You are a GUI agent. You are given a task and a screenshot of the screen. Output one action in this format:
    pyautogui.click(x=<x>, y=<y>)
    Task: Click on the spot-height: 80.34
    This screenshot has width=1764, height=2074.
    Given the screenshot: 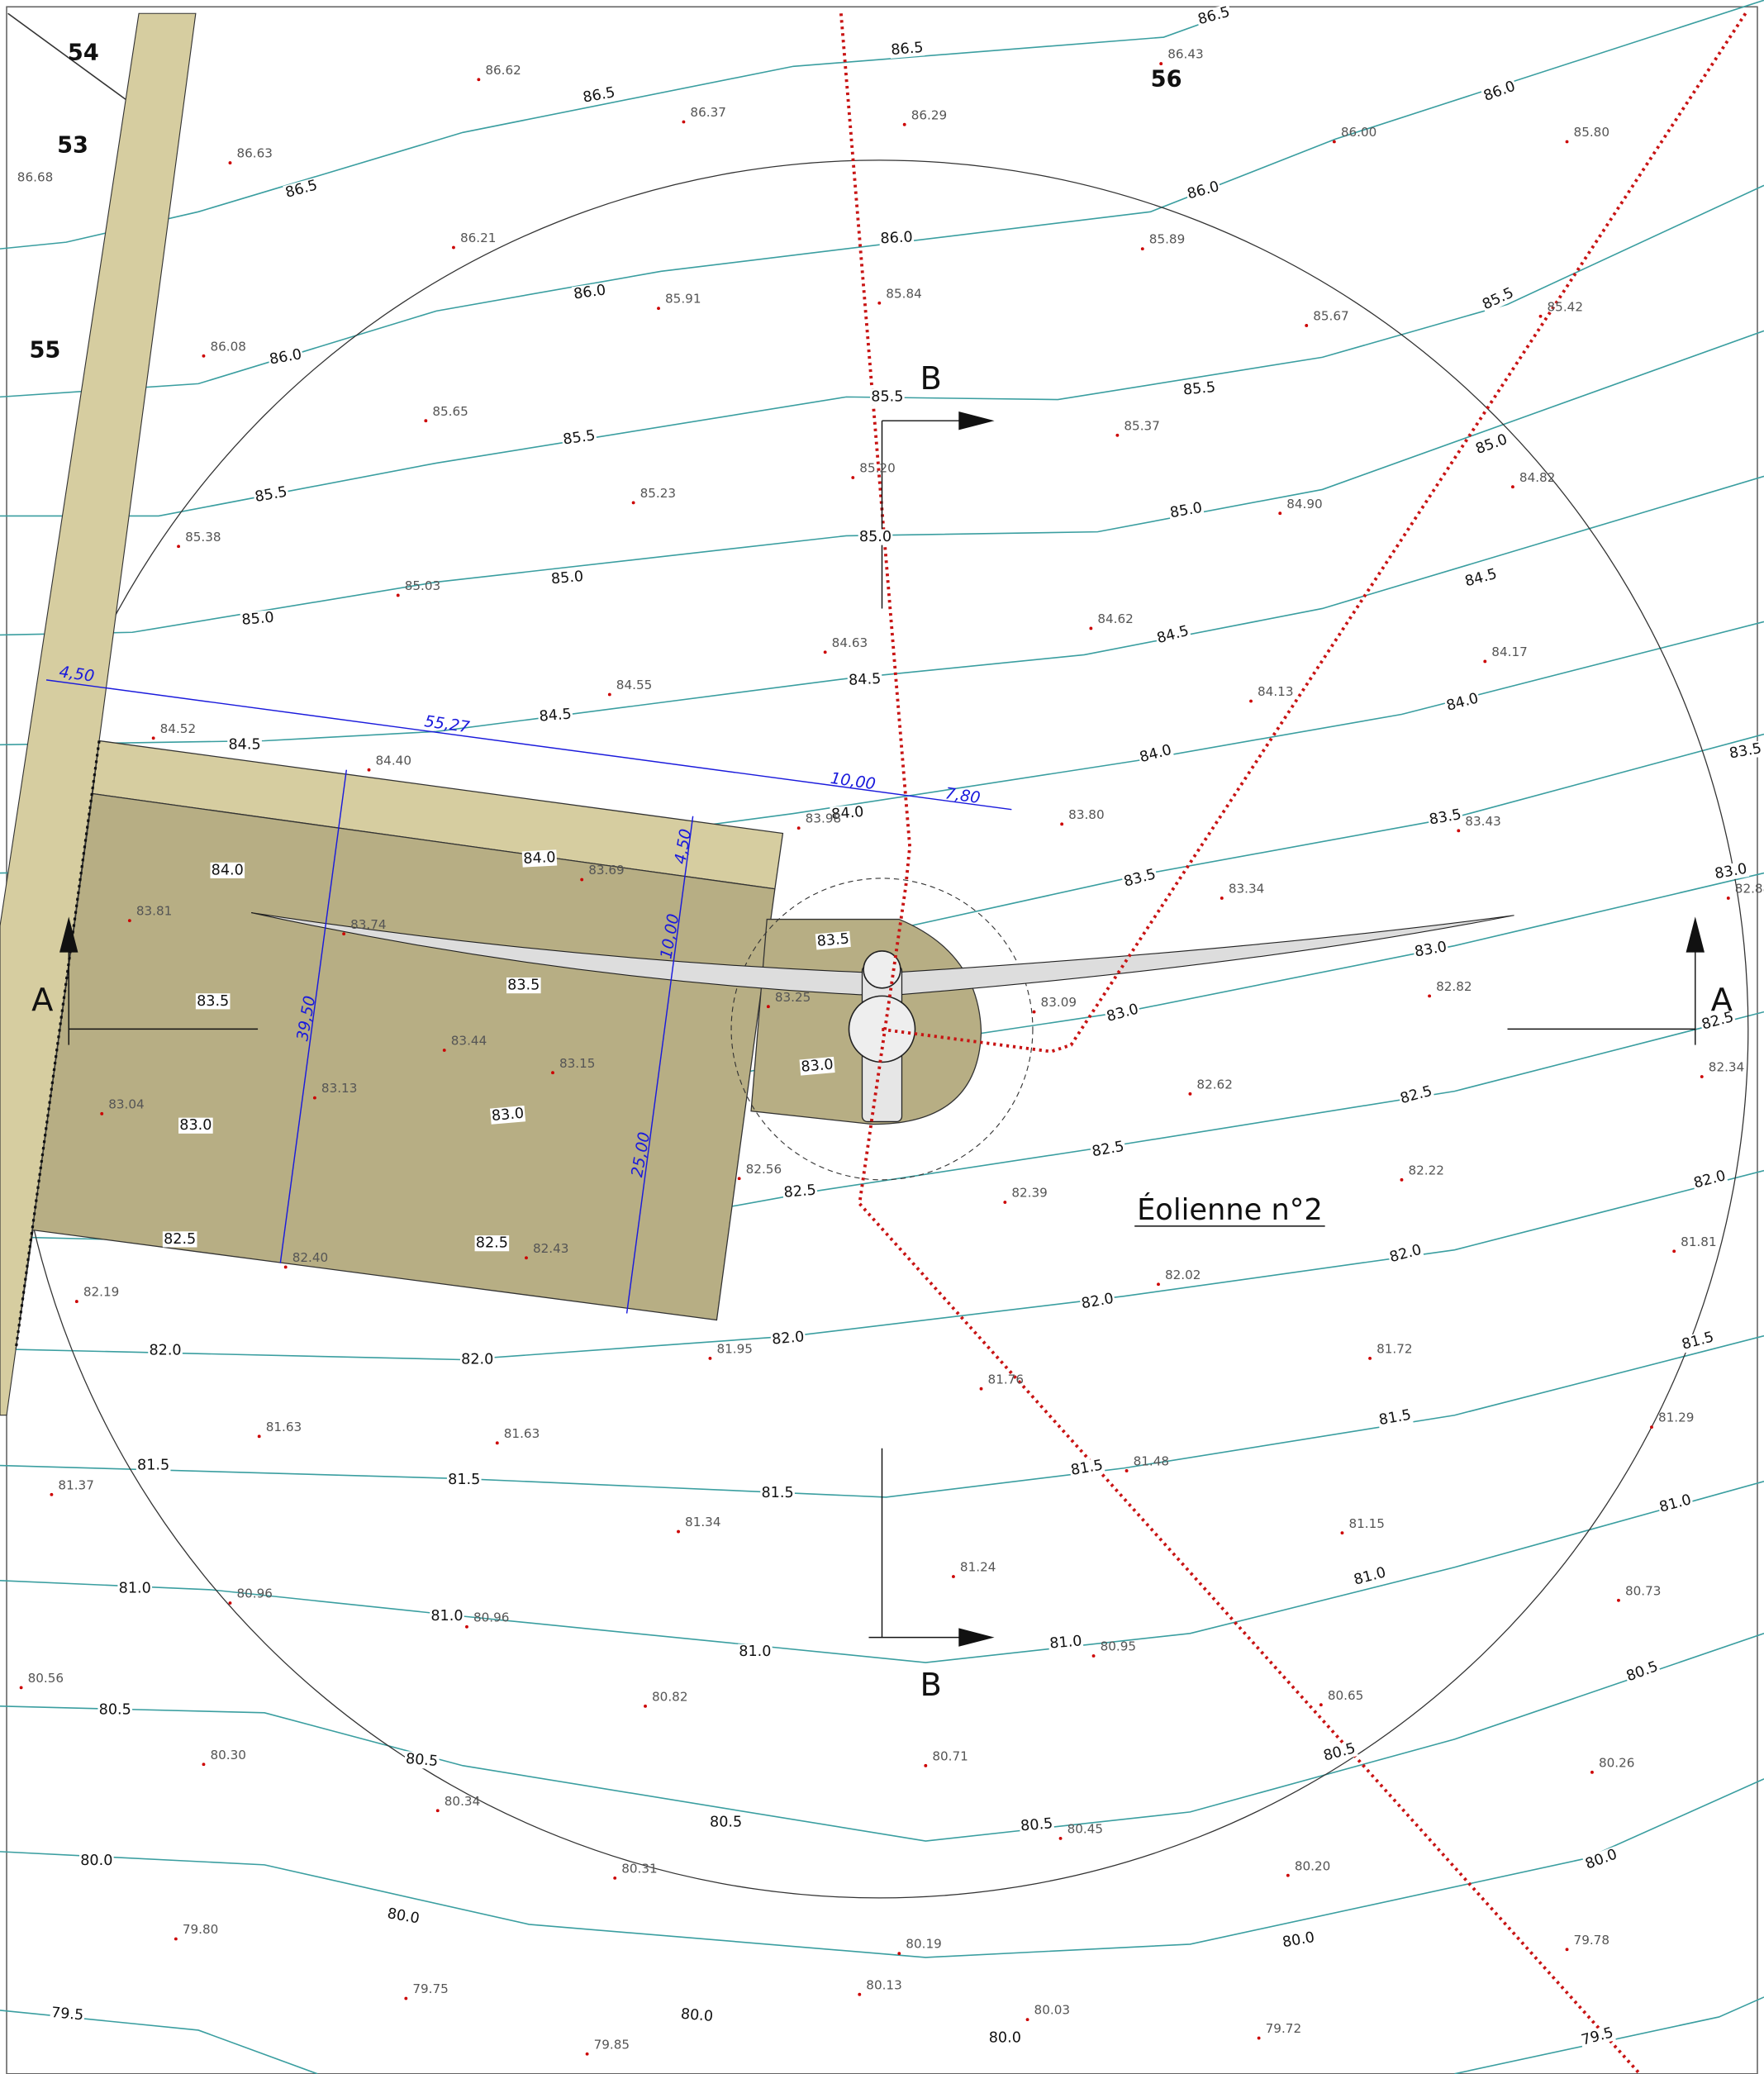 What is the action you would take?
    pyautogui.click(x=462, y=1801)
    